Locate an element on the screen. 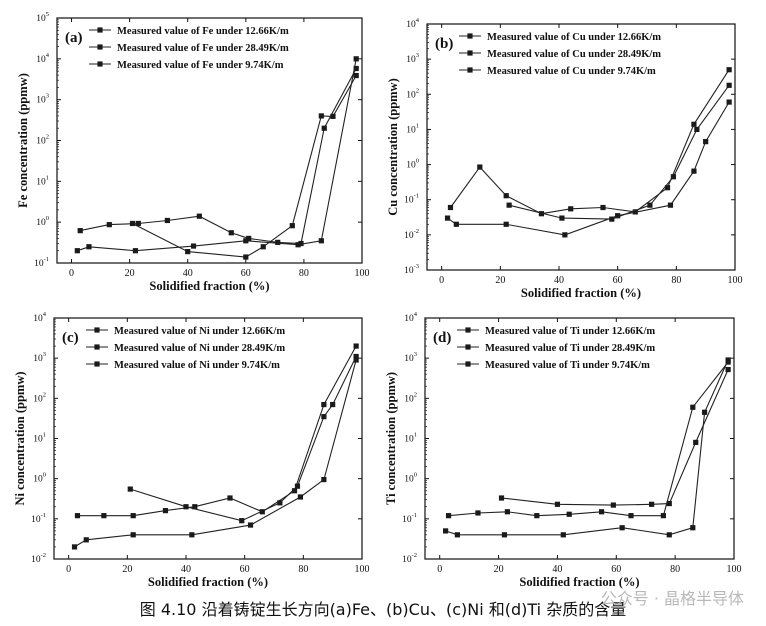 This screenshot has height=626, width=766. legend-entry: Measured value of Fe under 28.49K/m is located at coordinates (203, 48).